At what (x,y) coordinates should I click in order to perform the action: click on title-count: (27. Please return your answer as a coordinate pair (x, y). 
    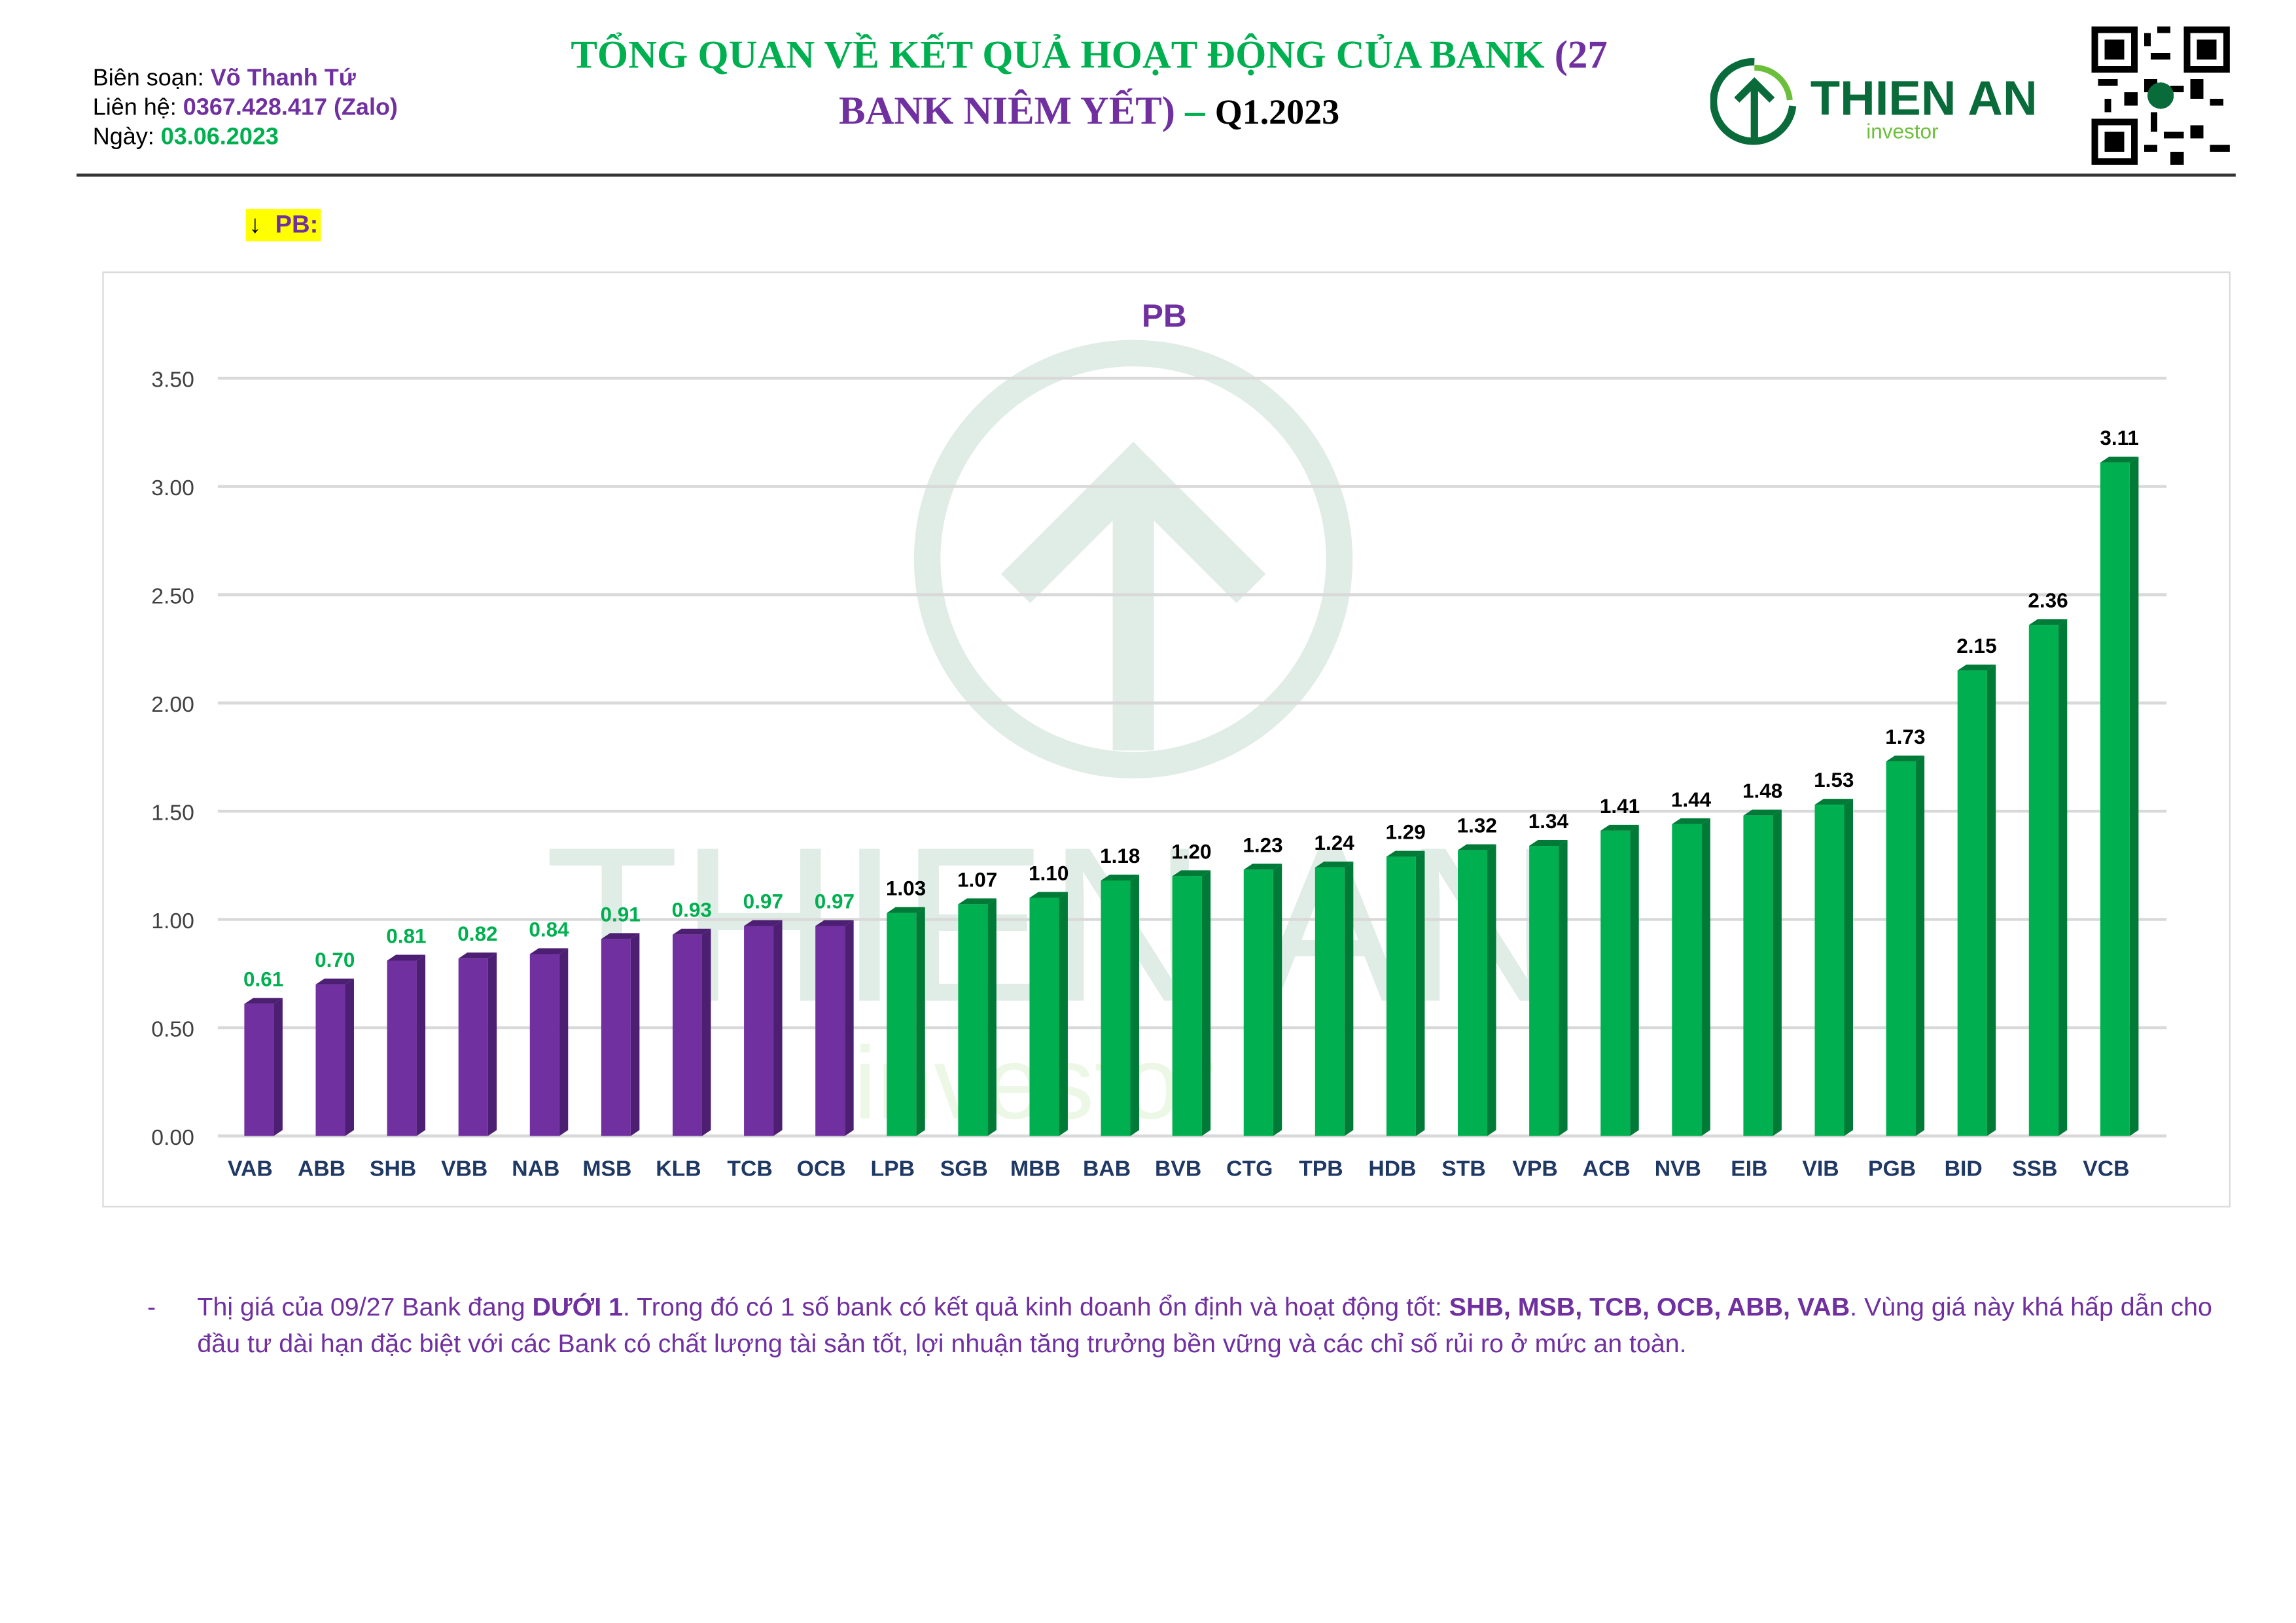
    Looking at the image, I should click on (1581, 55).